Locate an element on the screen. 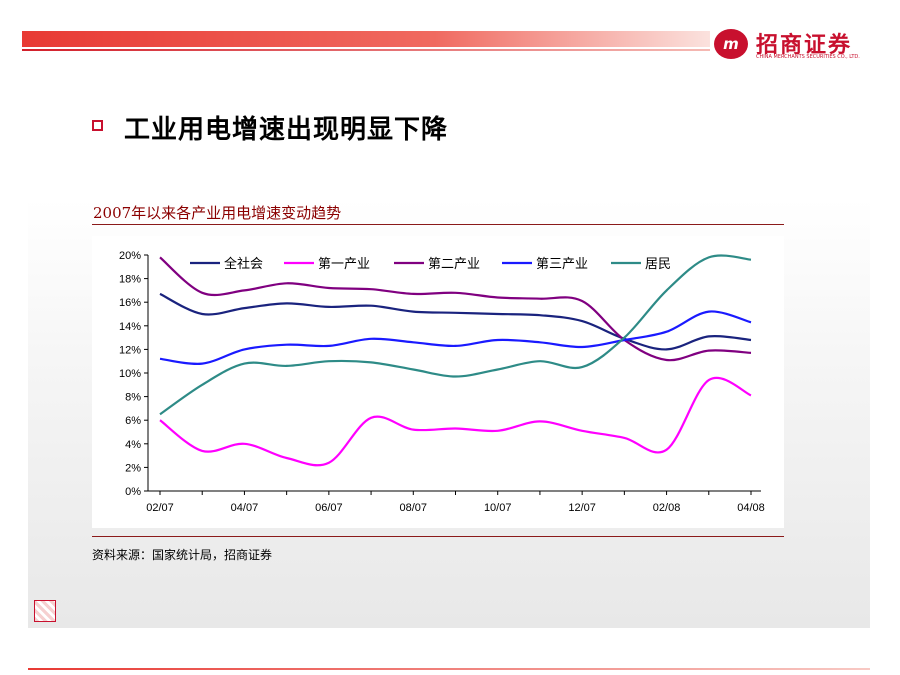 The image size is (900, 675). x-tick-label: 04/07 is located at coordinates (245, 508).